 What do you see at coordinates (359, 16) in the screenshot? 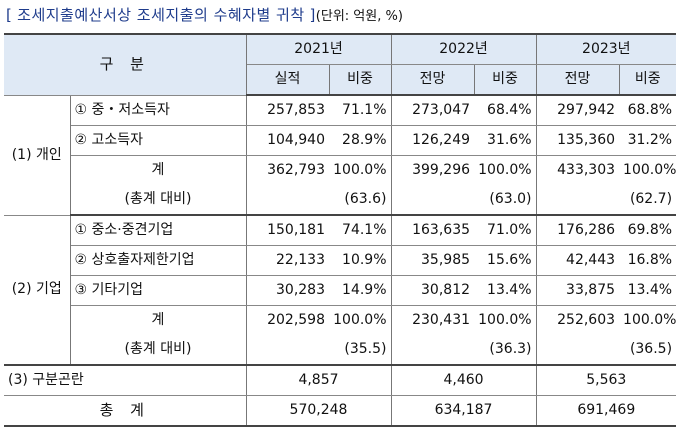
I see `unit-note: (단위: 억원, %)` at bounding box center [359, 16].